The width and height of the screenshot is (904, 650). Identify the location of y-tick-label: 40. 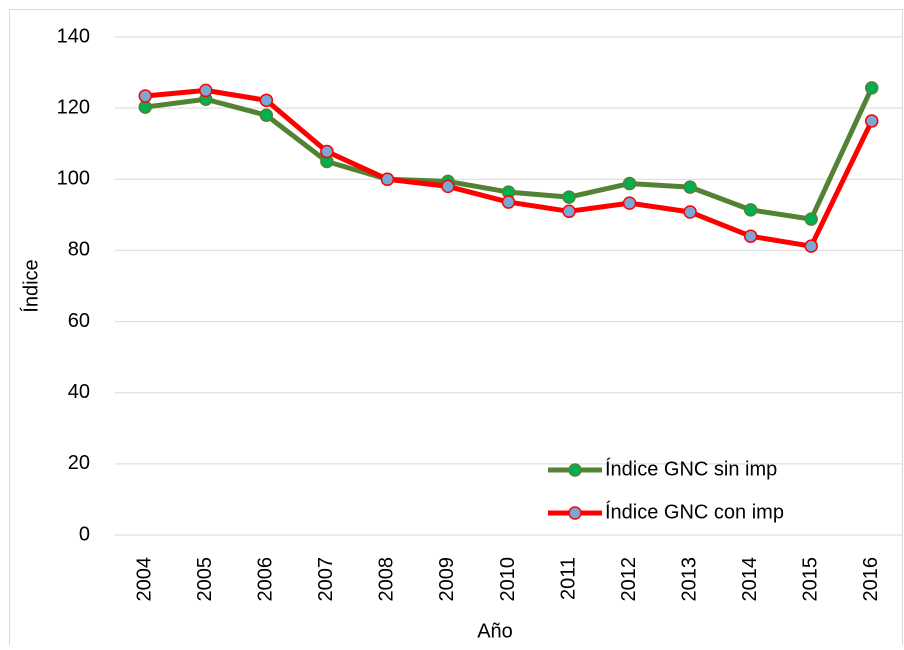
(79, 392).